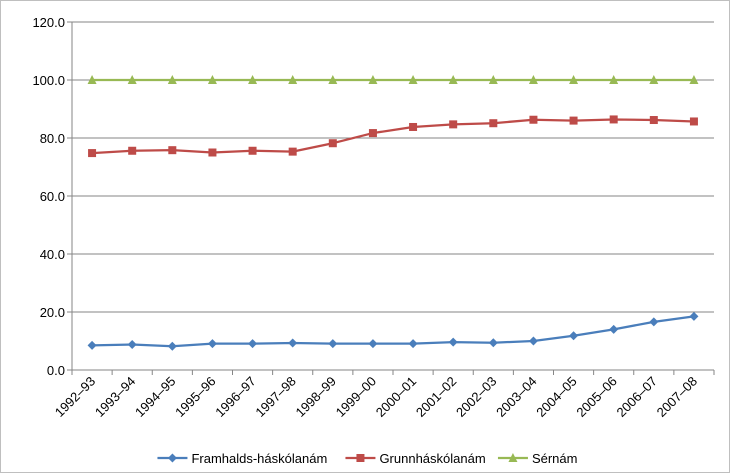 The width and height of the screenshot is (730, 474). I want to click on y-tick-label: 20.0, so click(52, 312).